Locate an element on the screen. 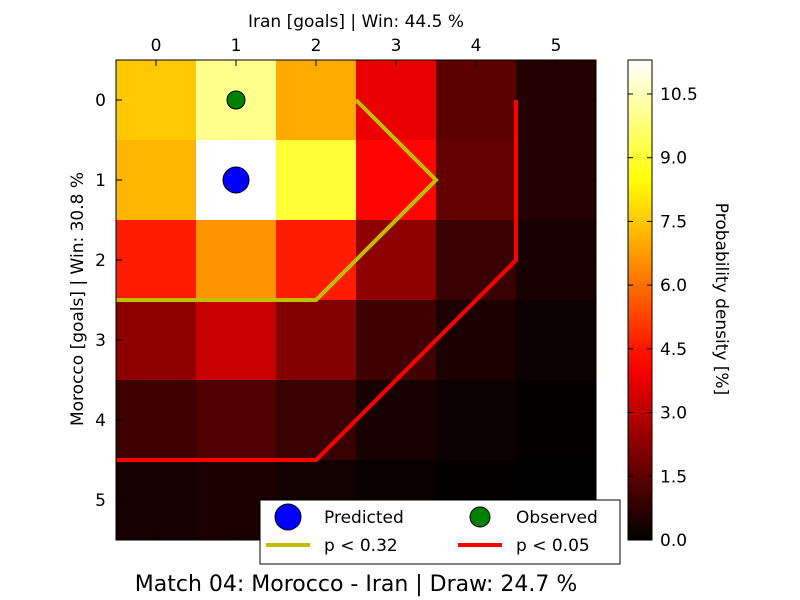 Image resolution: width=800 pixels, height=600 pixels. colorbar-tick-label: 10.5 is located at coordinates (679, 95).